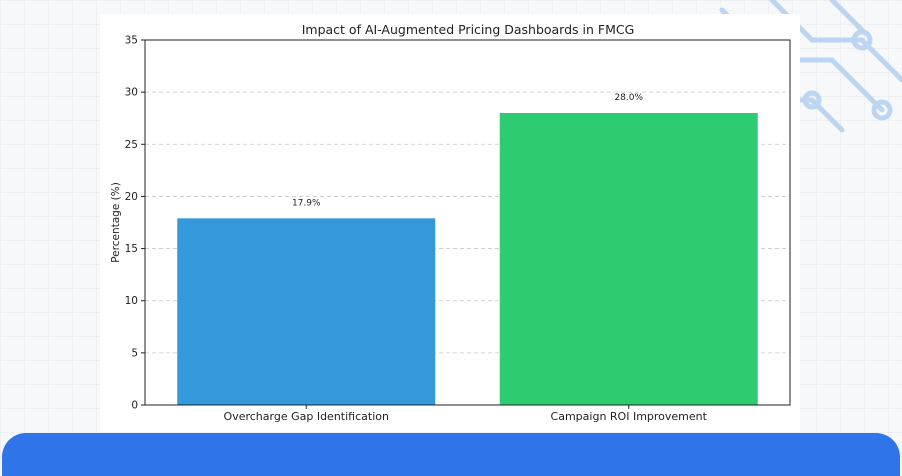 The image size is (902, 476). What do you see at coordinates (306, 203) in the screenshot?
I see `bar-value-label: 17.9%` at bounding box center [306, 203].